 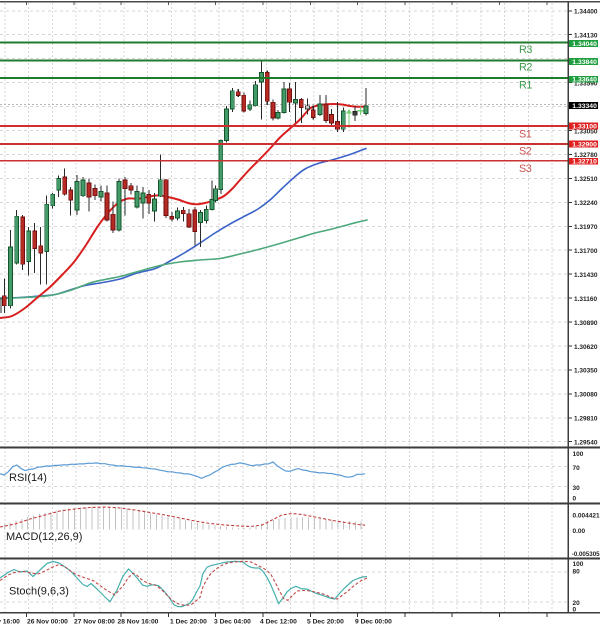 I want to click on svg-text: 1 Dec 20:00, so click(x=188, y=622).